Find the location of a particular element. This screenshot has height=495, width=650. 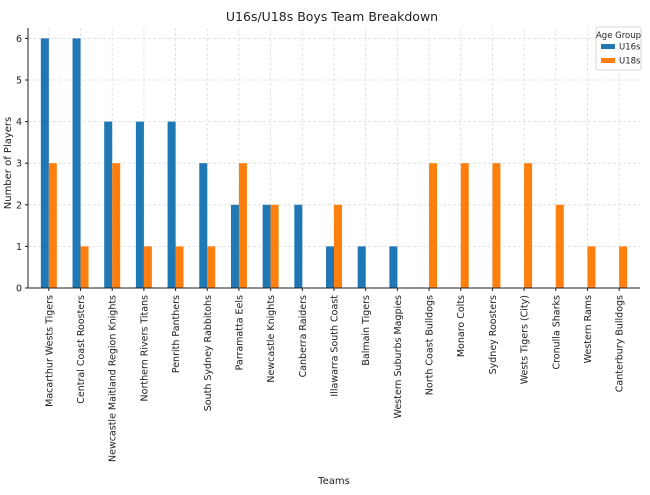

y-tick-label: 3 is located at coordinates (19, 164).